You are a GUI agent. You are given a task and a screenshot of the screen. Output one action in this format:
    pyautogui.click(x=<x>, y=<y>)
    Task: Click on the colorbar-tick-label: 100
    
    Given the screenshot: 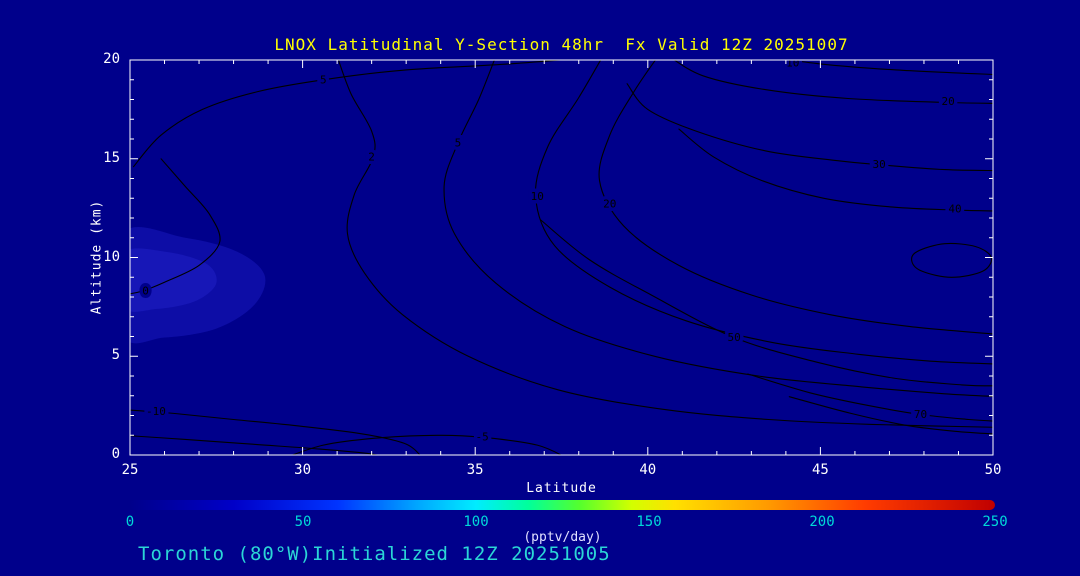 What is the action you would take?
    pyautogui.click(x=476, y=522)
    